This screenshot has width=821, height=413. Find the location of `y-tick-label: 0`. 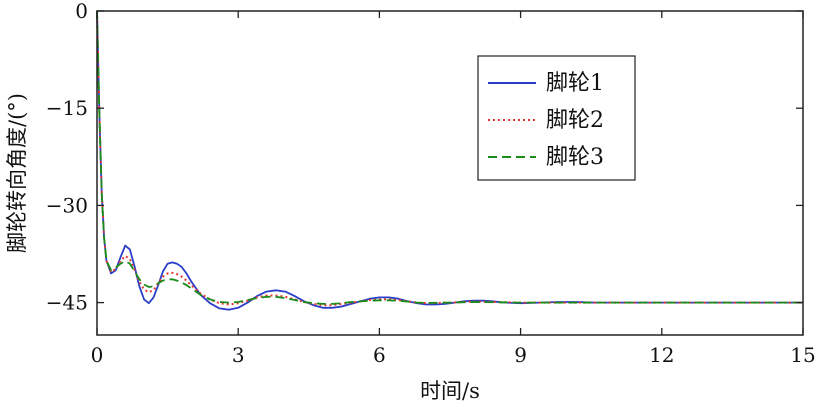

y-tick-label: 0 is located at coordinates (81, 11).